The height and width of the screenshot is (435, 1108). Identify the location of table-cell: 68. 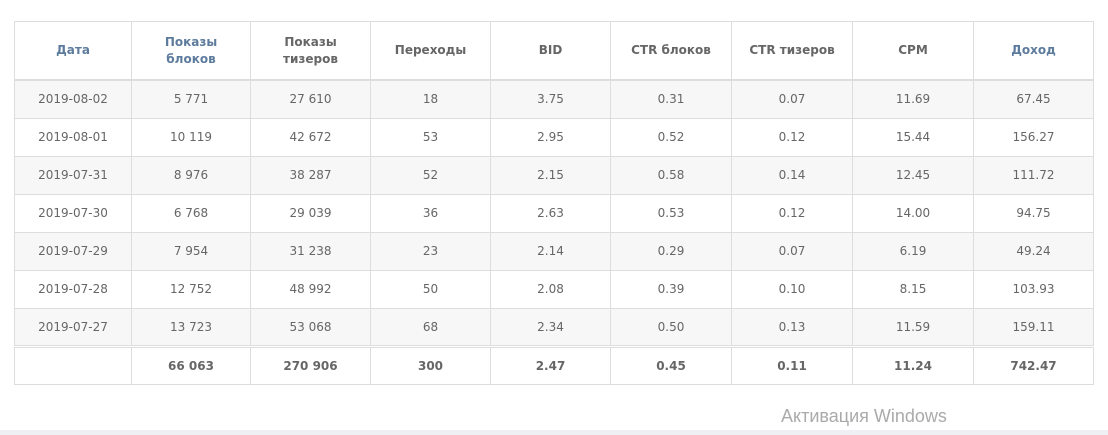
(430, 327).